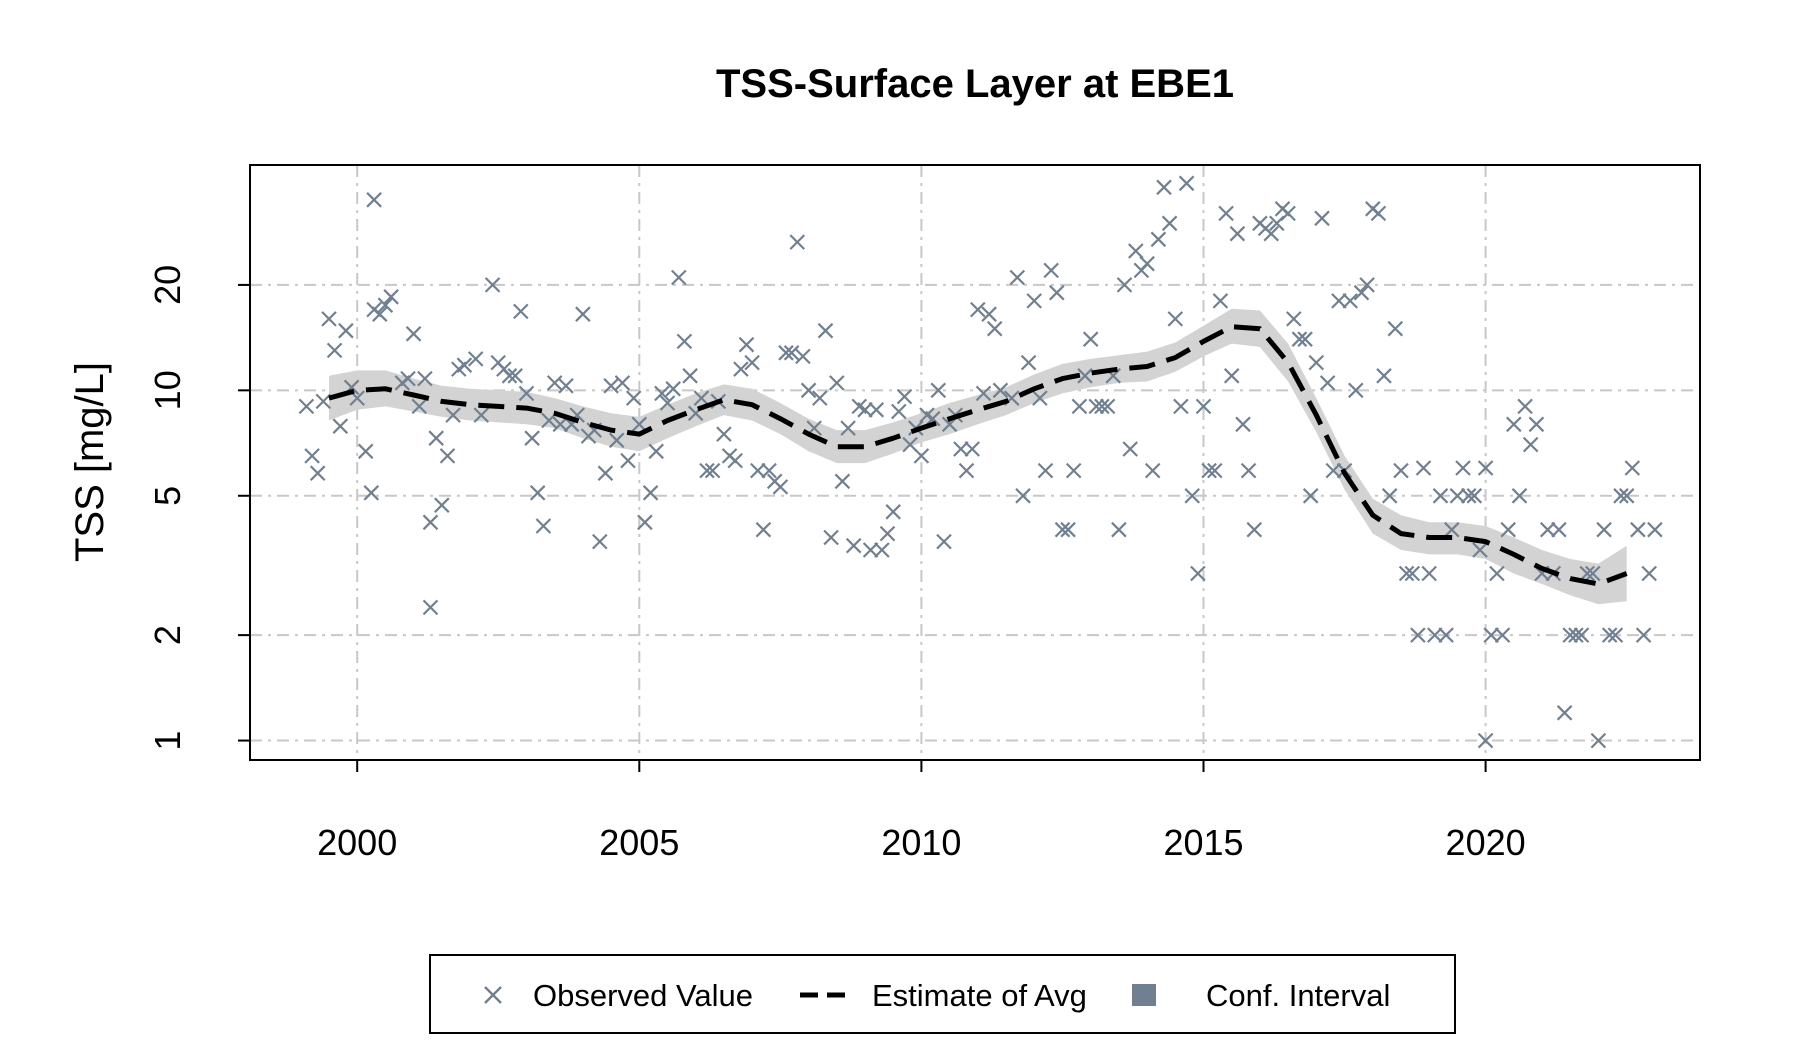 The width and height of the screenshot is (1800, 1055). I want to click on x-tick-label: 2005, so click(639, 842).